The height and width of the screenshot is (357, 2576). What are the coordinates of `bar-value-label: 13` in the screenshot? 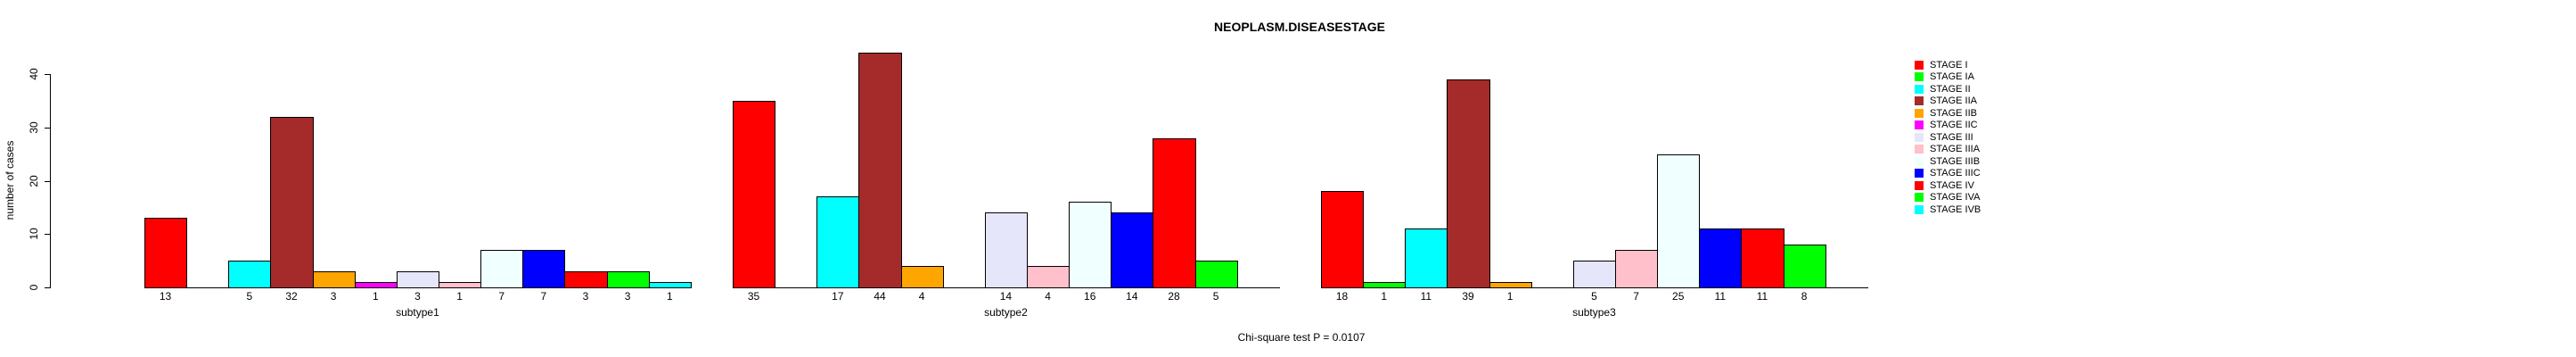 It's located at (165, 296).